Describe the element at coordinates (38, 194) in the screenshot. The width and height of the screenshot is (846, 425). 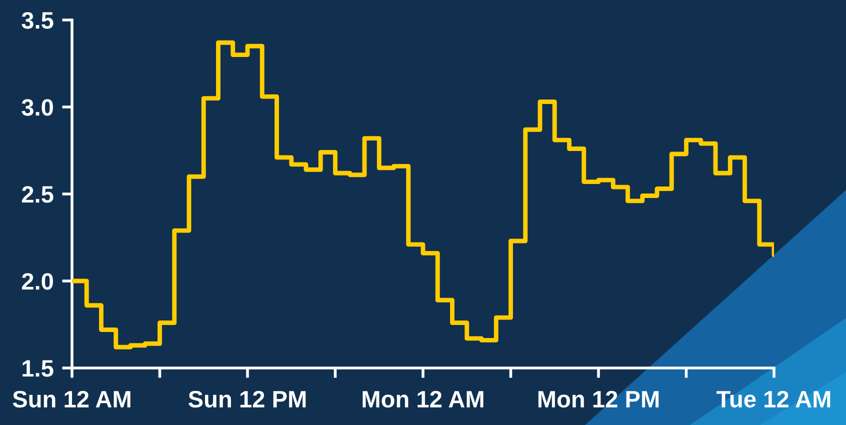
I see `y-tick-label: 2.5` at that location.